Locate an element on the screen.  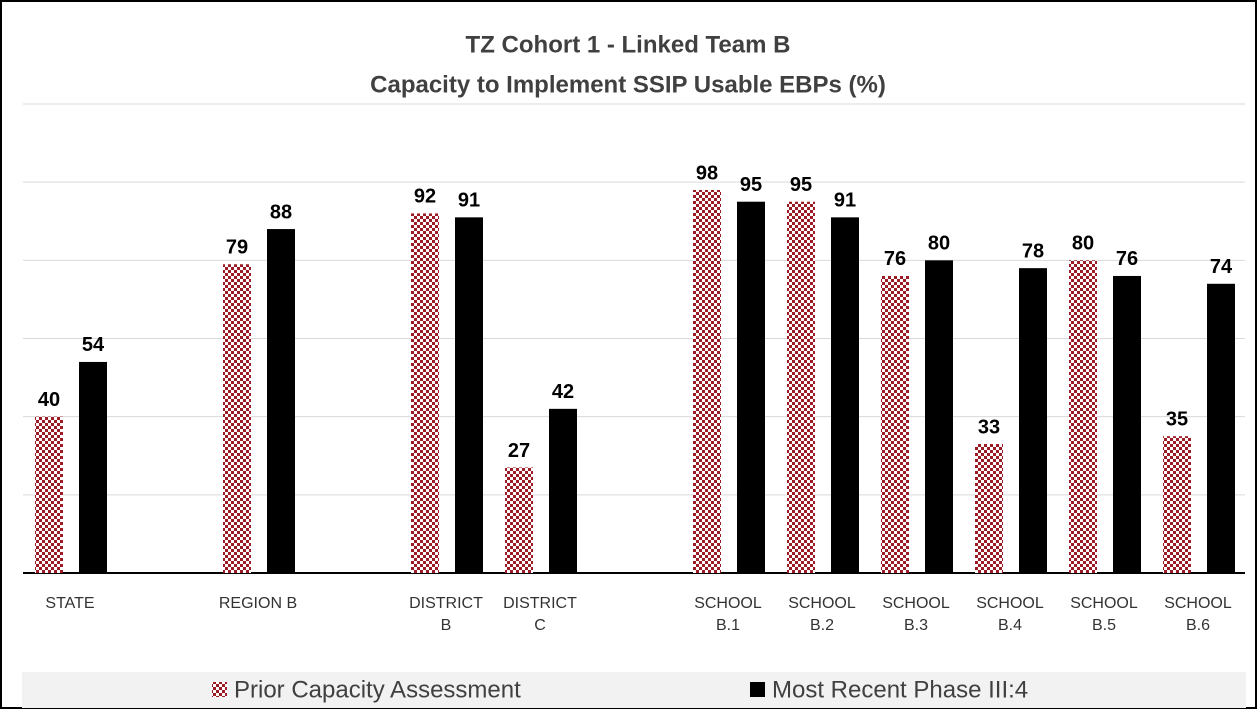
legend-band is located at coordinates (634, 690).